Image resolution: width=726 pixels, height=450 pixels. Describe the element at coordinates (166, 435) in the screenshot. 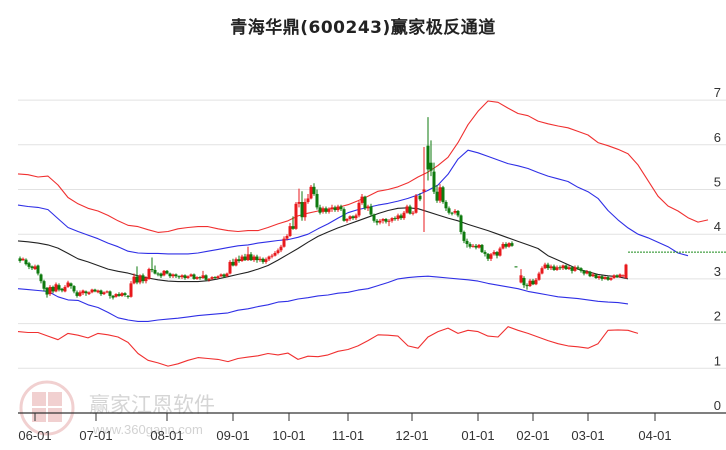

I see `x-tick-label: 08-01` at that location.